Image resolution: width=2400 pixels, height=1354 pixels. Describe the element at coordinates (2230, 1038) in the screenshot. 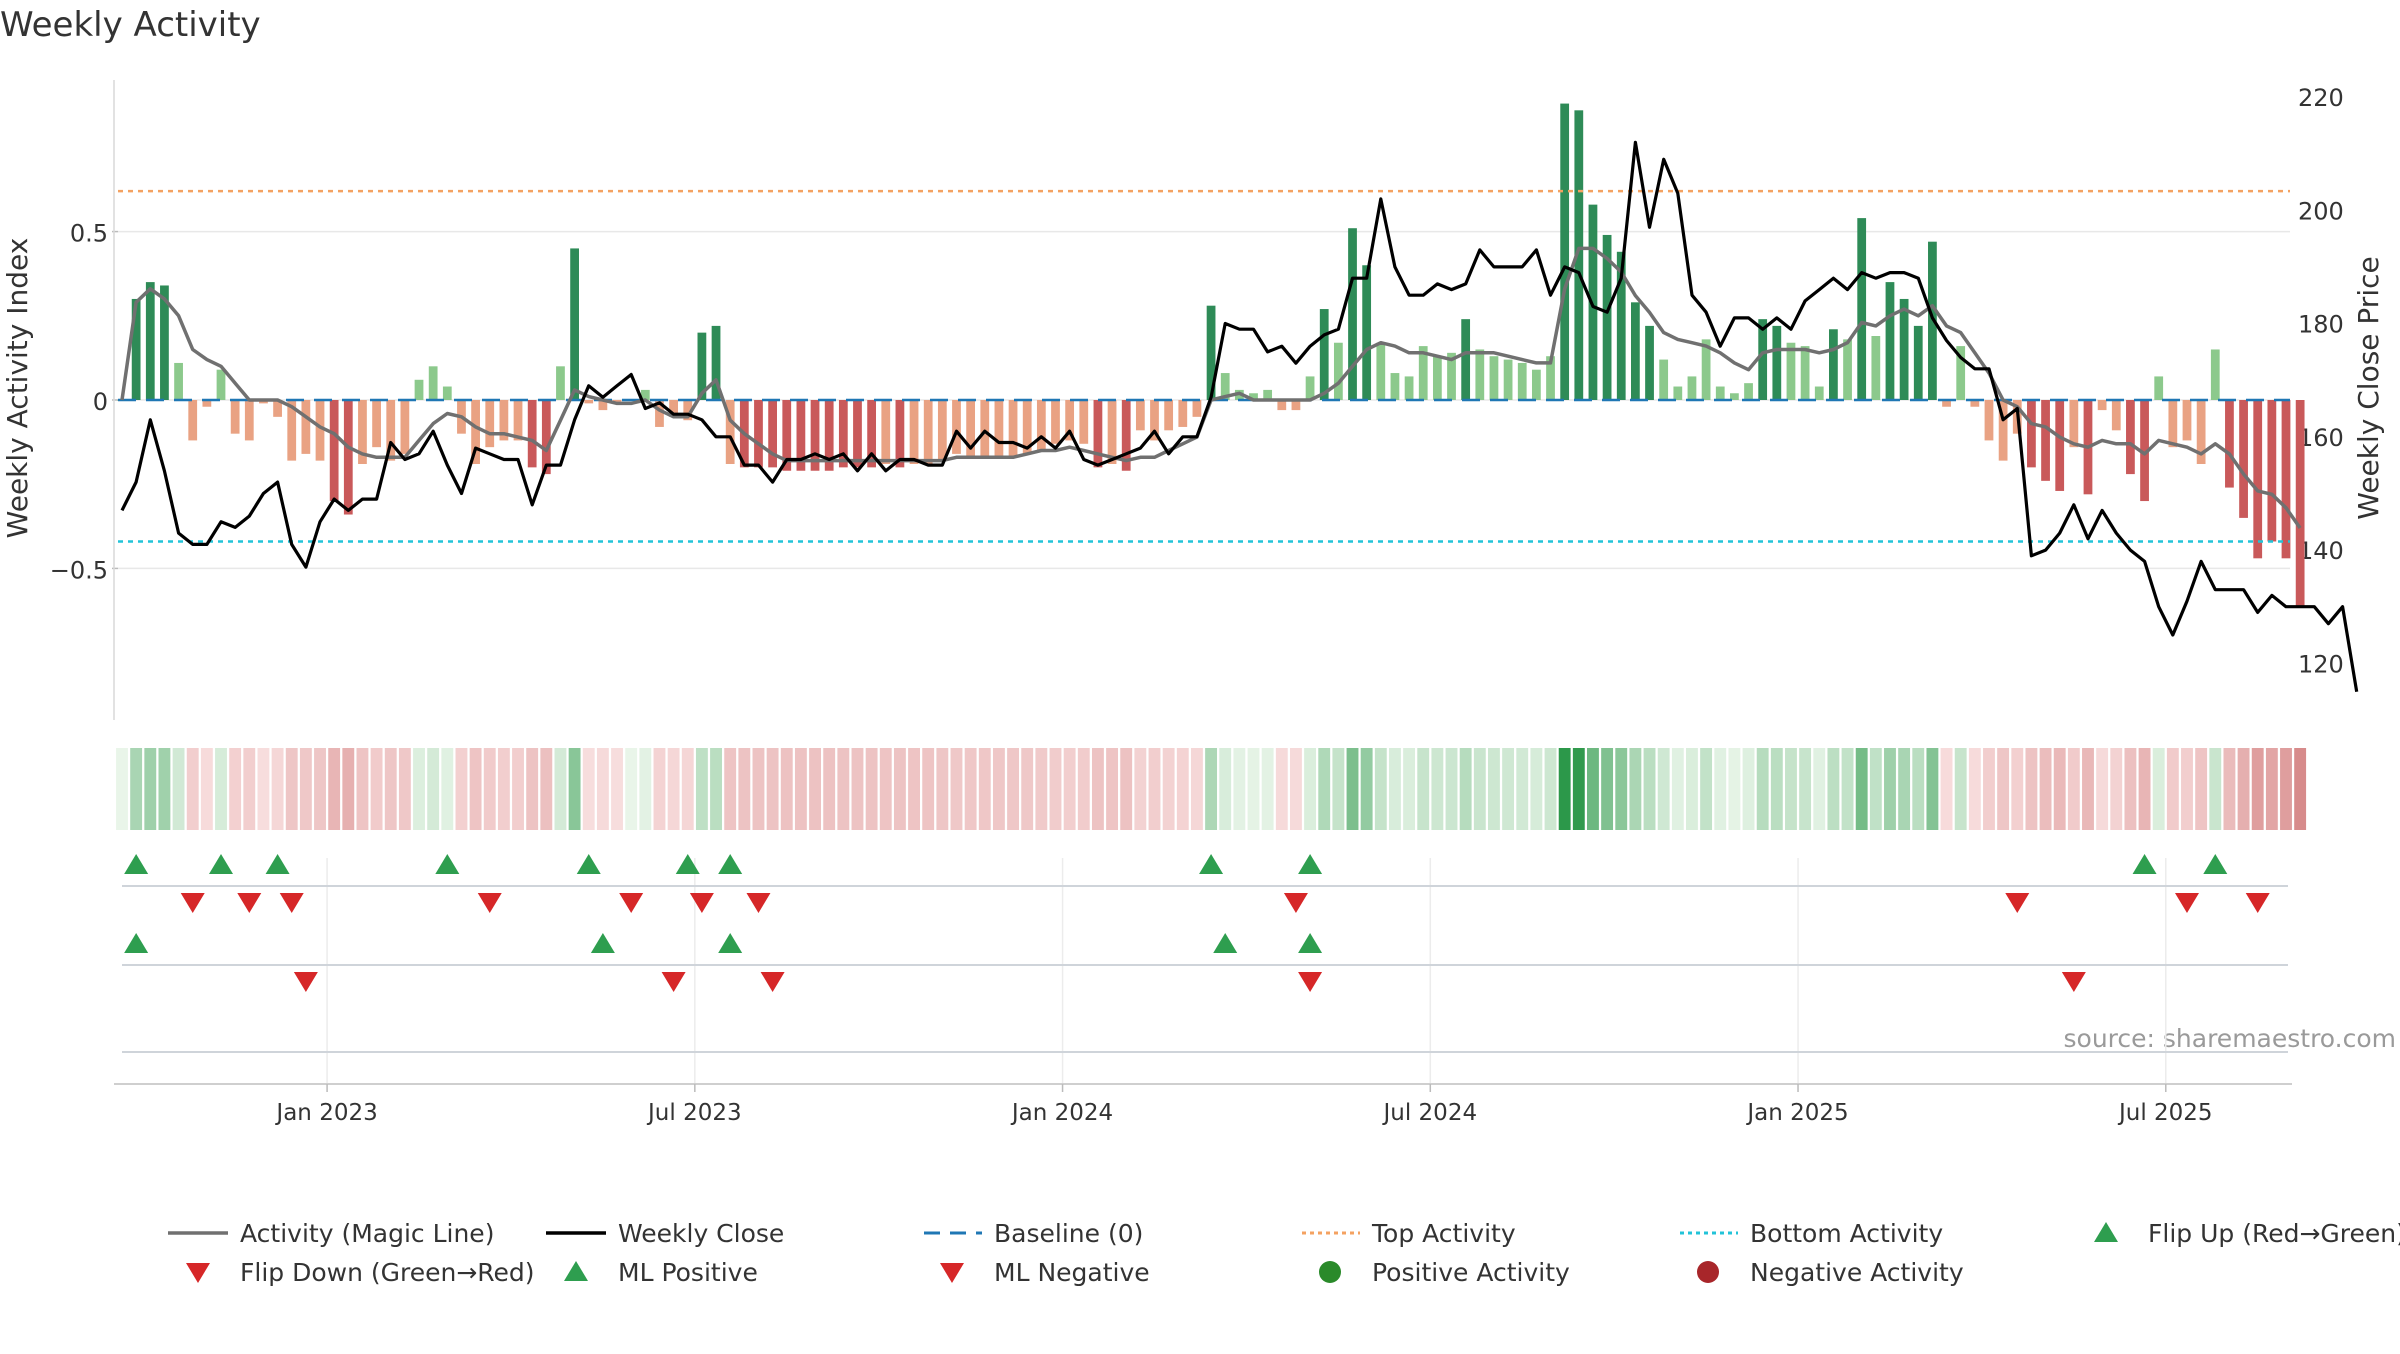

I see `source-label: source: sharemaestro.com` at that location.